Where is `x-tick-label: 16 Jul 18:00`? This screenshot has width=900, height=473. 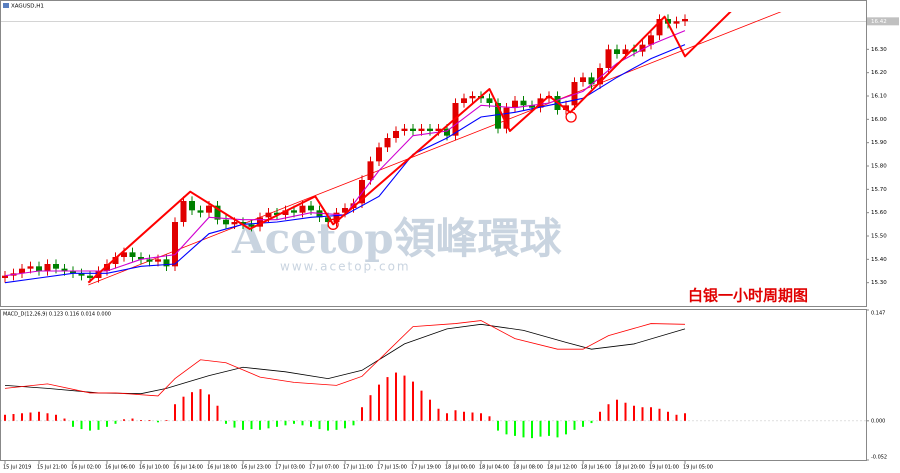
x-tick-label: 16 Jul 18:00 is located at coordinates (222, 468).